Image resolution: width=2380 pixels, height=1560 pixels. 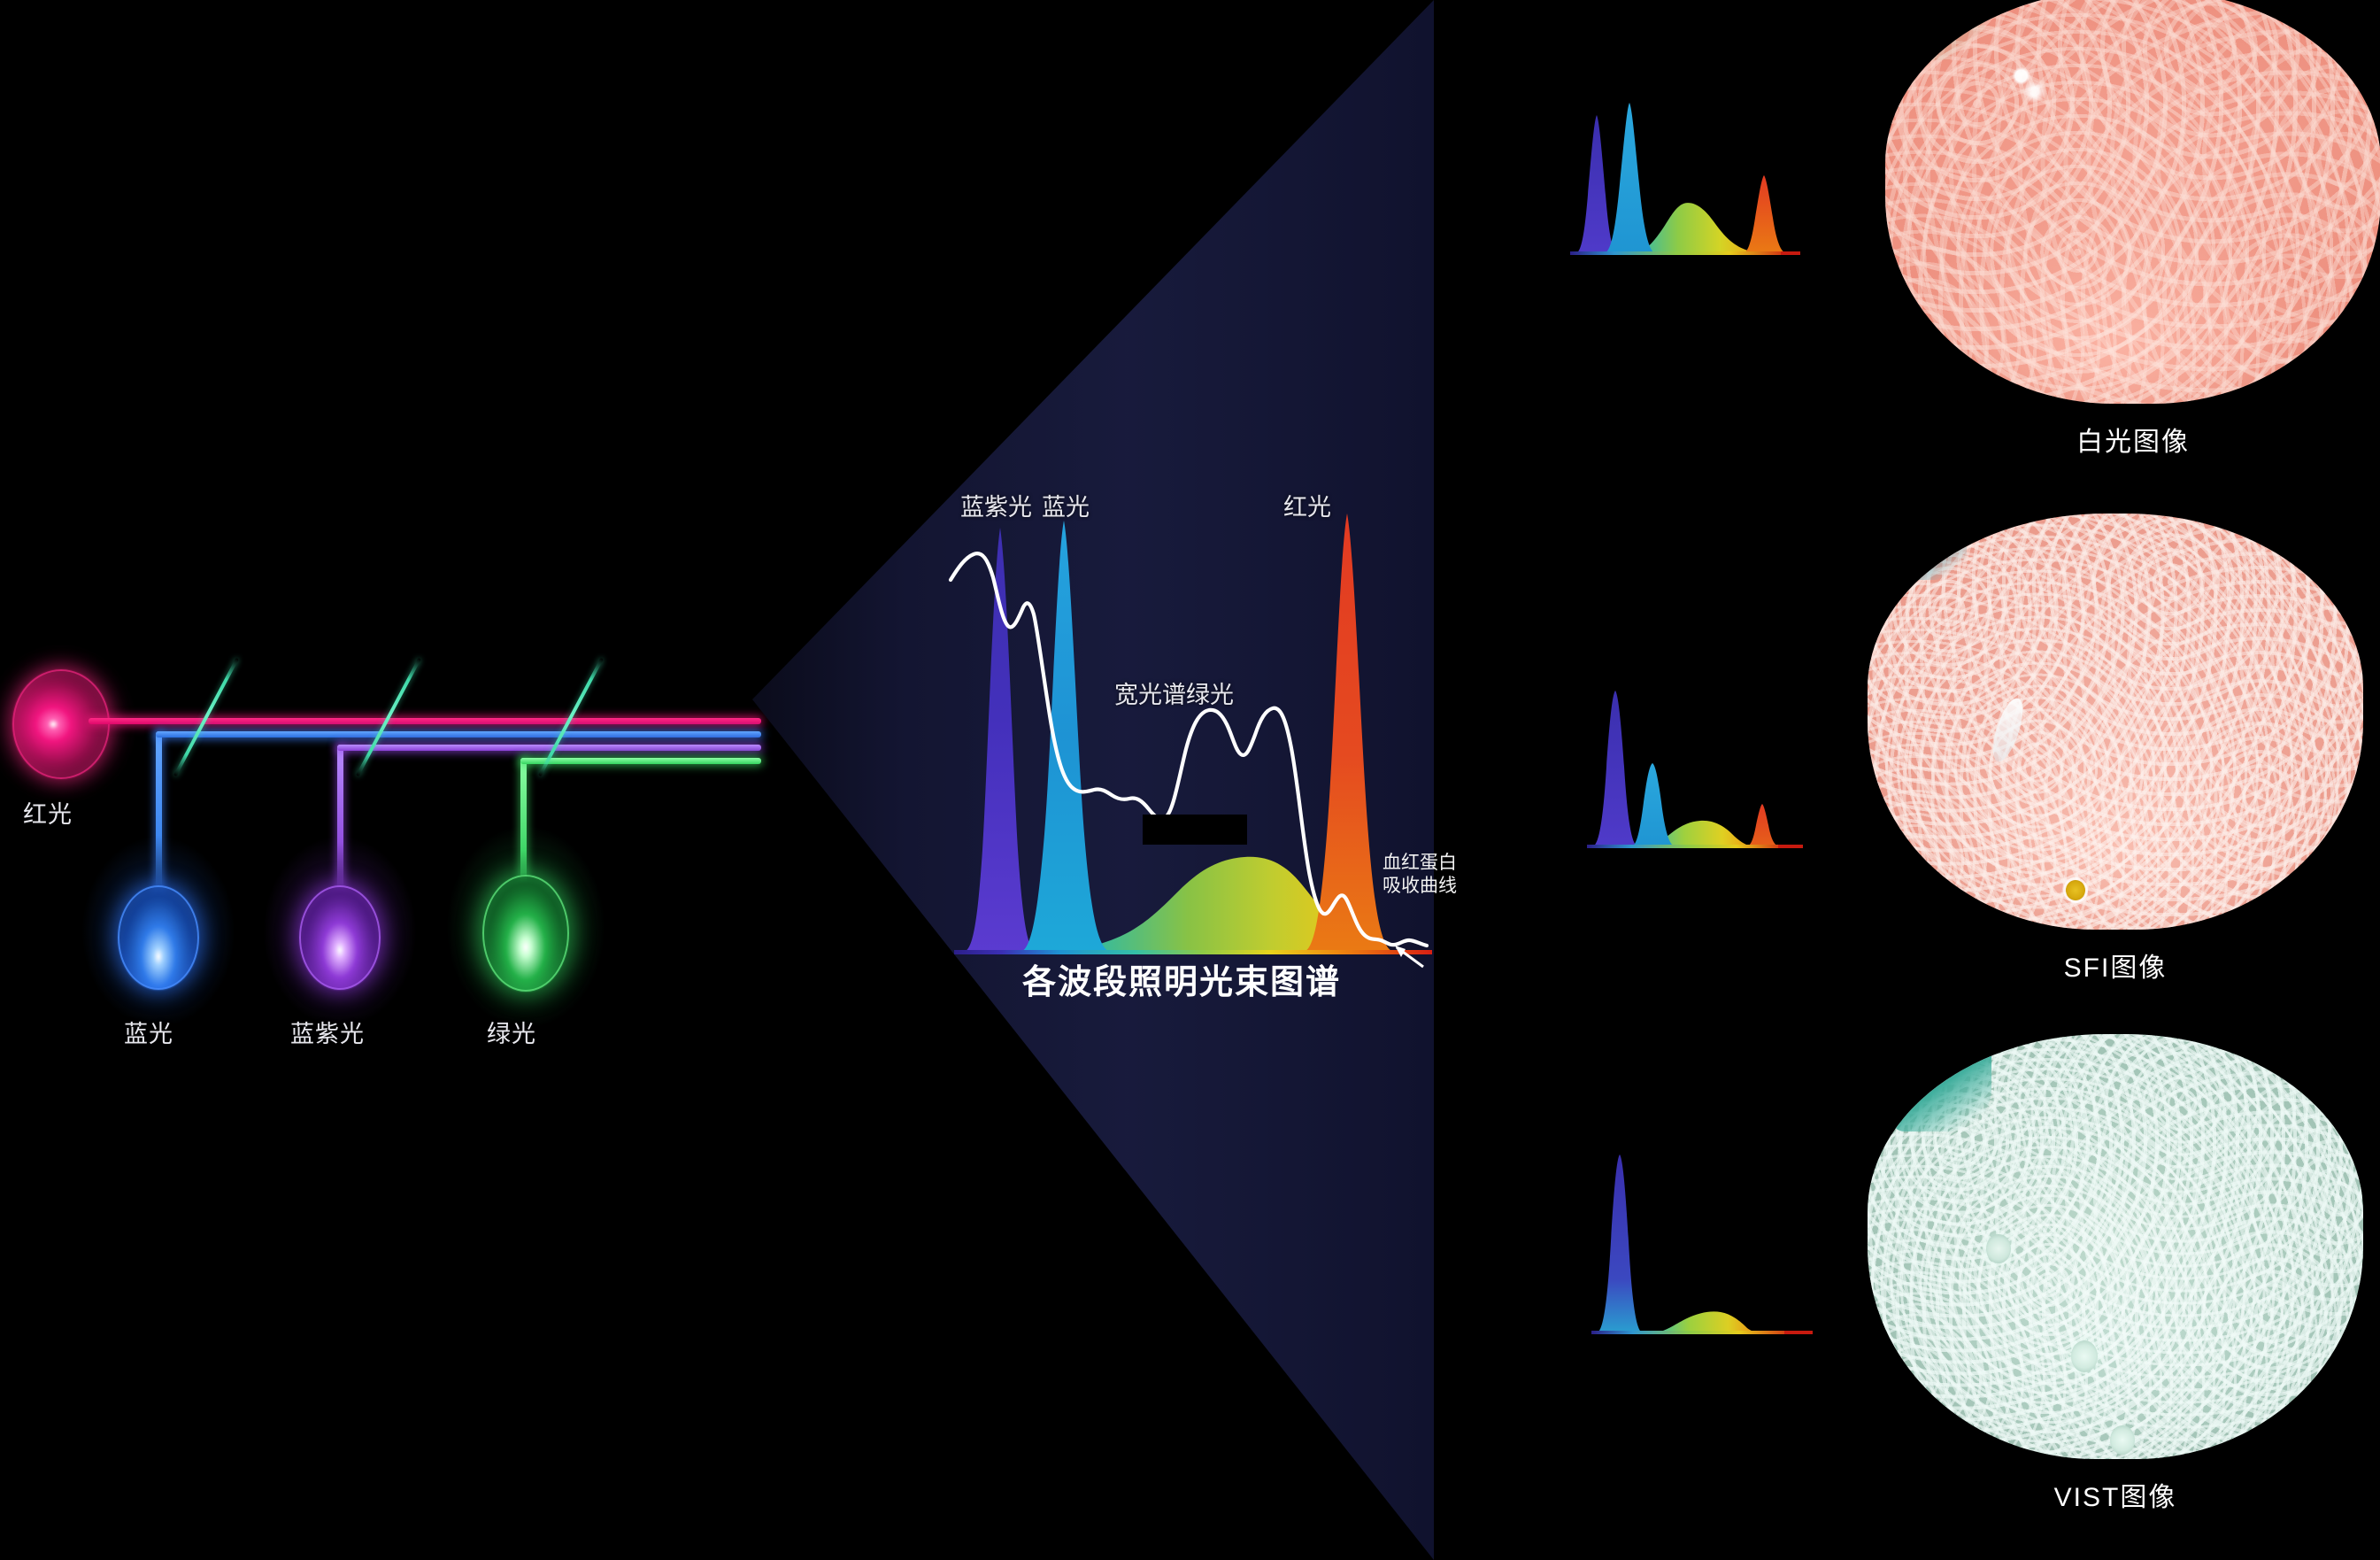 I want to click on mini1-red-peak, so click(x=1765, y=214).